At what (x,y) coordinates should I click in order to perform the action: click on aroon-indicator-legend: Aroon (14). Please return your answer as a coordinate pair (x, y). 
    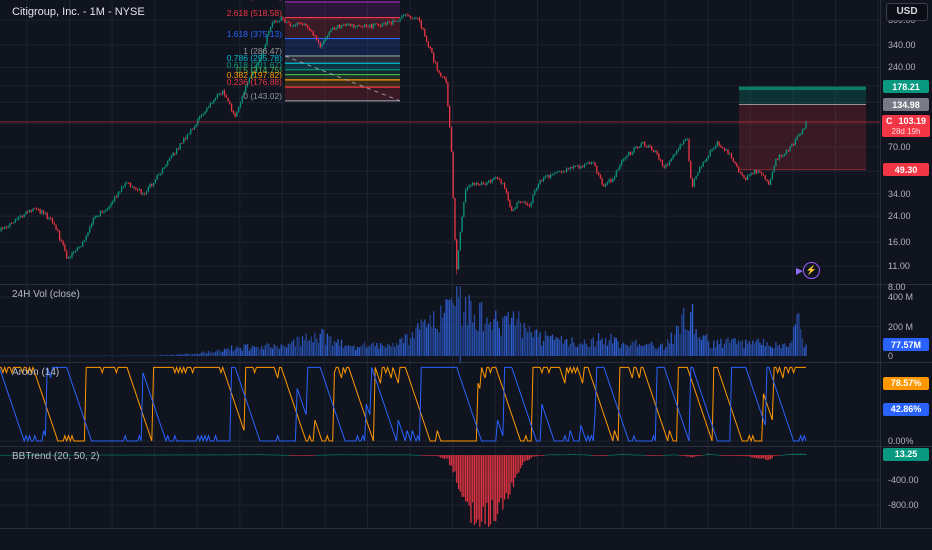
    Looking at the image, I should click on (36, 372).